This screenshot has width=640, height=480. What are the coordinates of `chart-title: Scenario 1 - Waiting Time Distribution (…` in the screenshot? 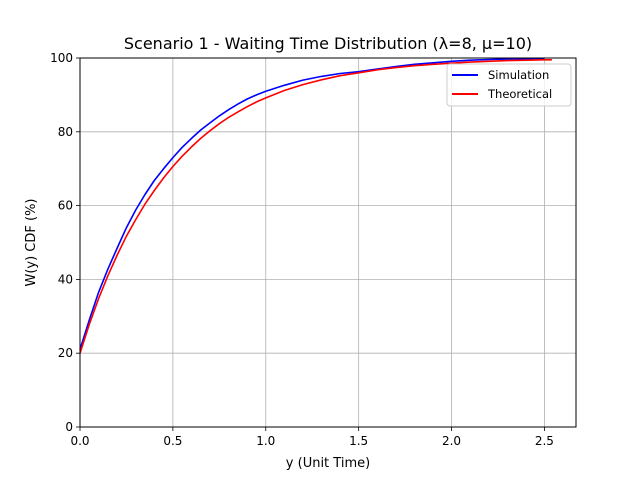 It's located at (328, 43).